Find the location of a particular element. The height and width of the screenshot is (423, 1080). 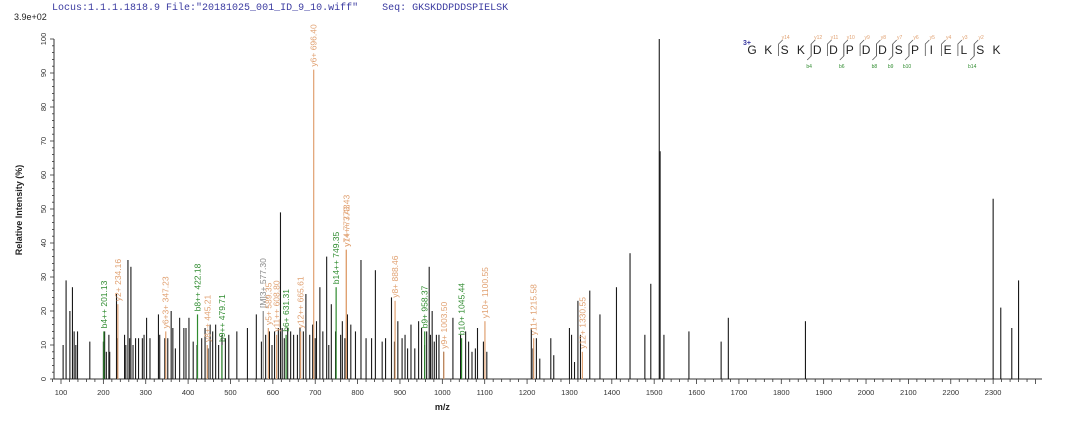

peak-annotation: y12+ 1330.55 is located at coordinates (582, 323).